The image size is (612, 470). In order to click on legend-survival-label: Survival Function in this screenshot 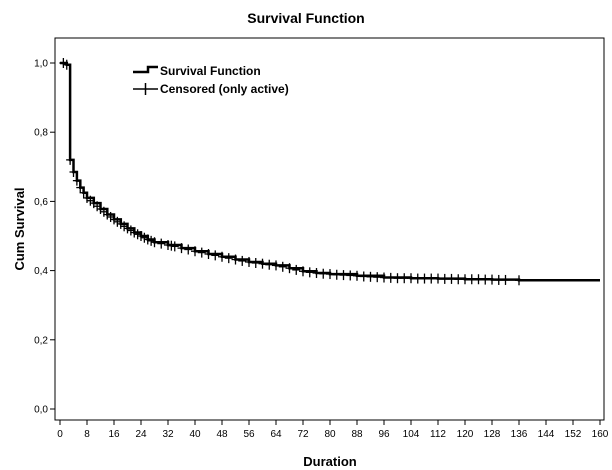, I will do `click(210, 71)`.